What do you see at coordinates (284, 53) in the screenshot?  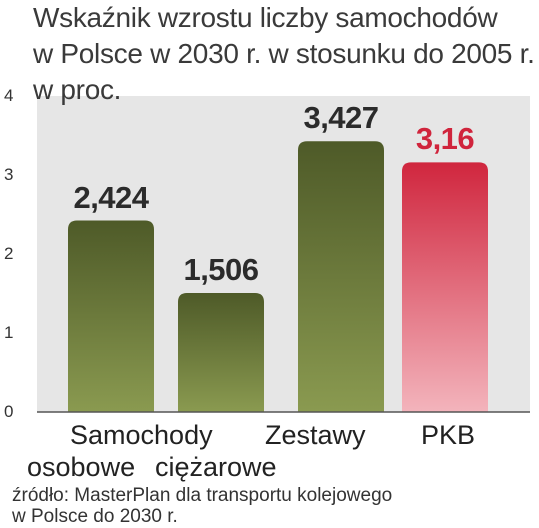 I see `chart-title-line-2: w Polsce w 2030 r. w stosunku do 2005 r.` at bounding box center [284, 53].